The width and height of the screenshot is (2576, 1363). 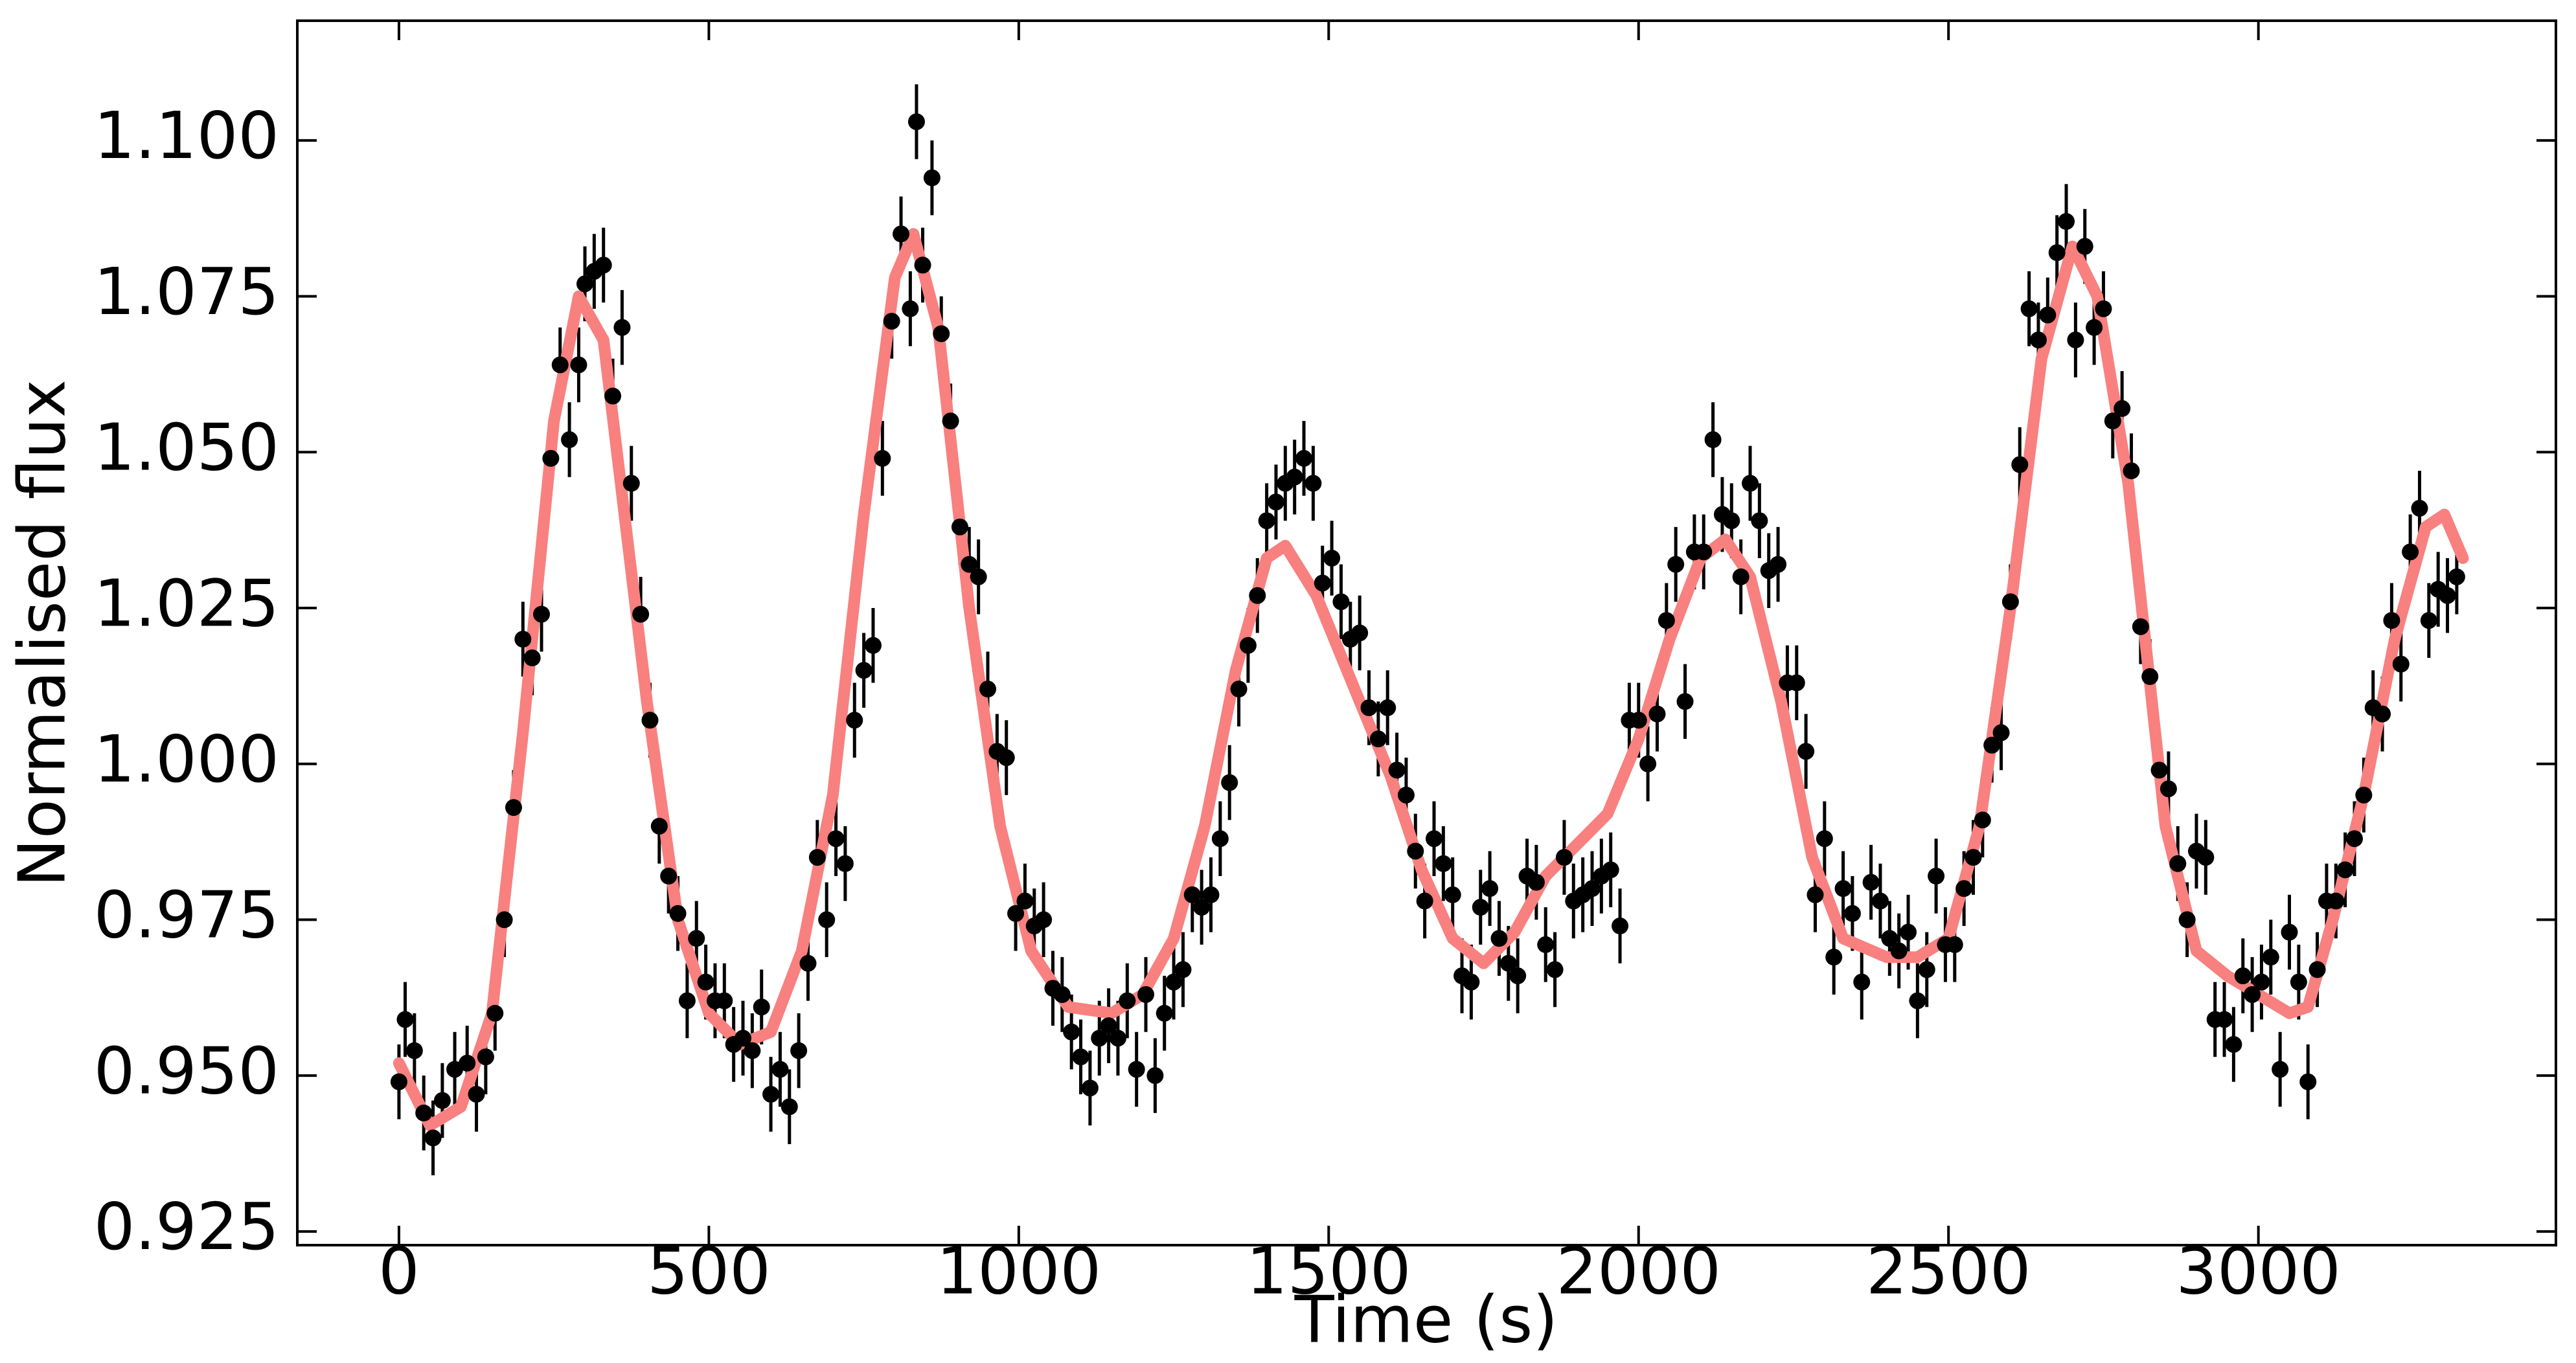 I want to click on y-tick-label: 0.925, so click(x=186, y=1227).